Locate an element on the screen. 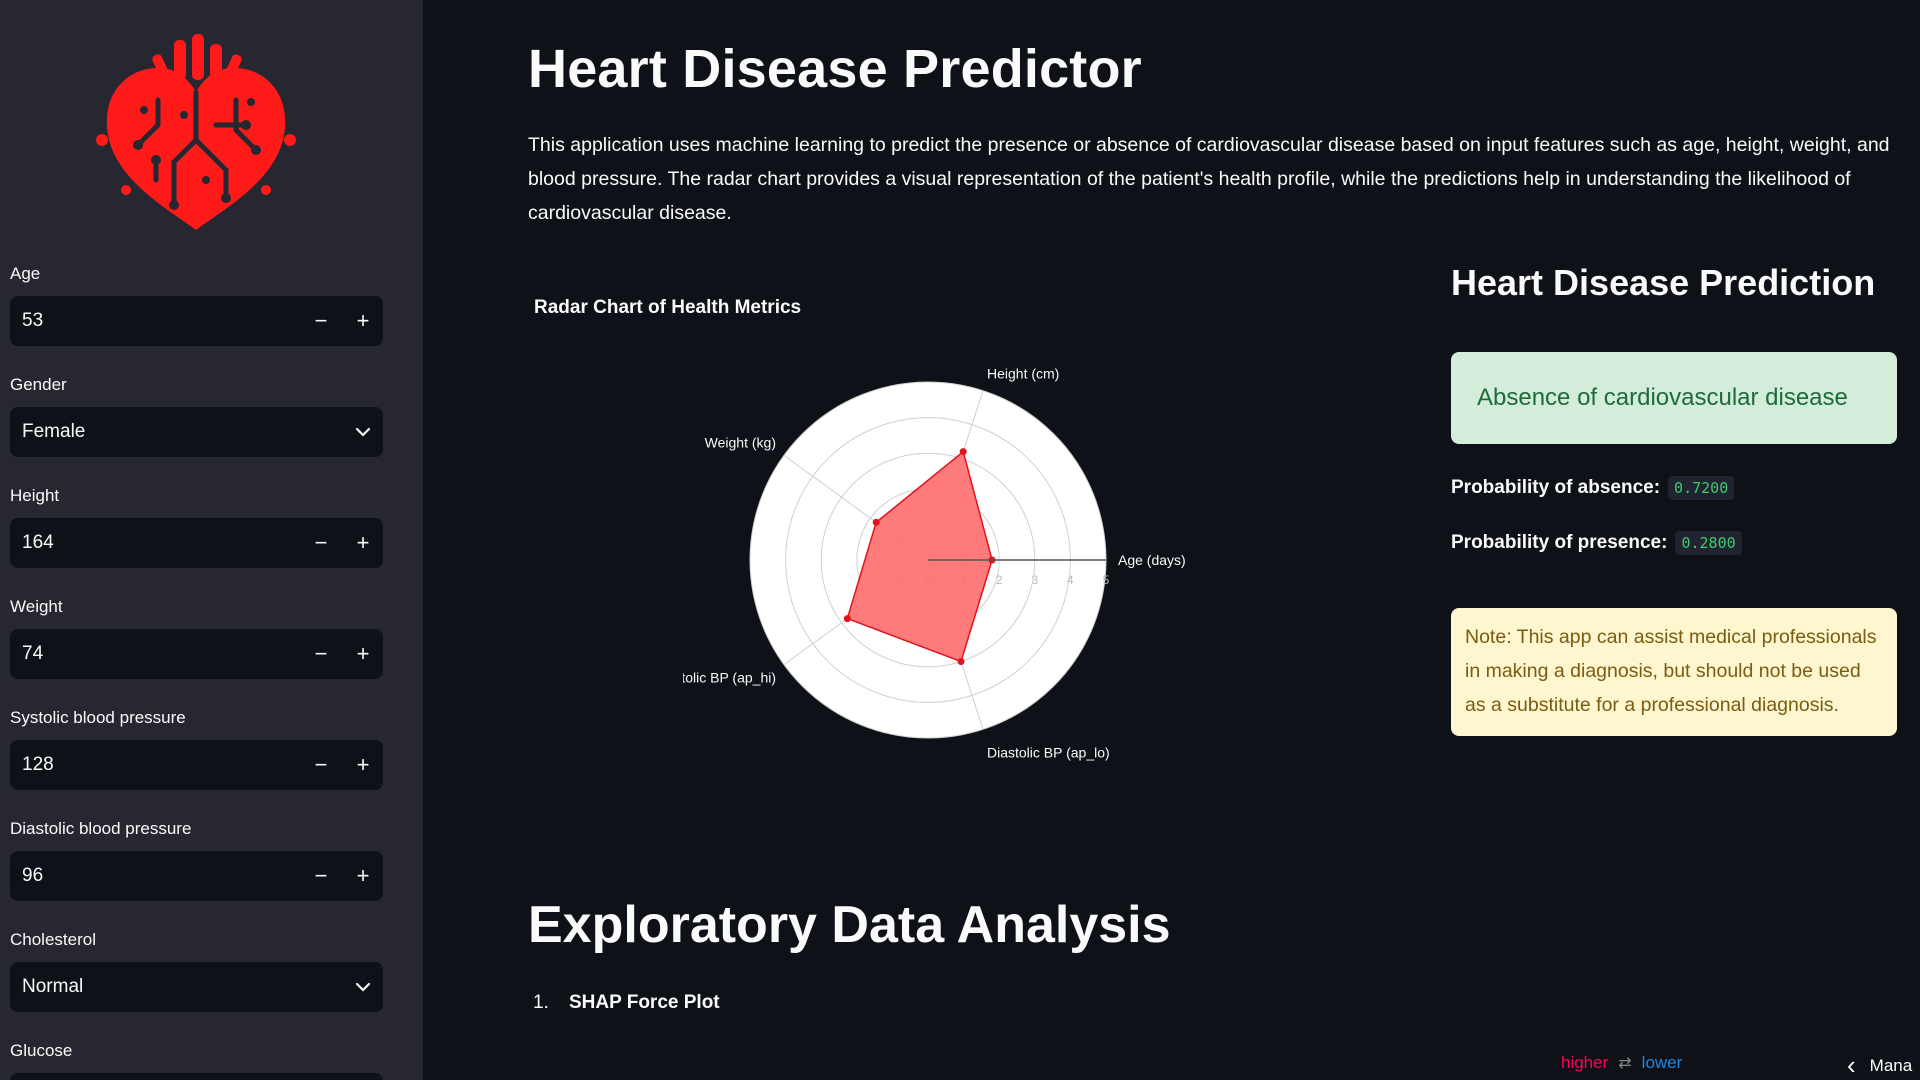 The width and height of the screenshot is (1920, 1080). manage-app-label: Mana is located at coordinates (1891, 1065).